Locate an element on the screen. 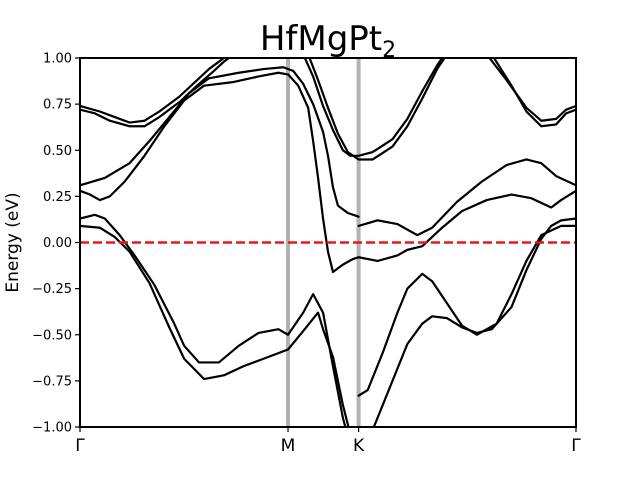 The image size is (640, 480). chart-title-subscript: 2 is located at coordinates (389, 50).